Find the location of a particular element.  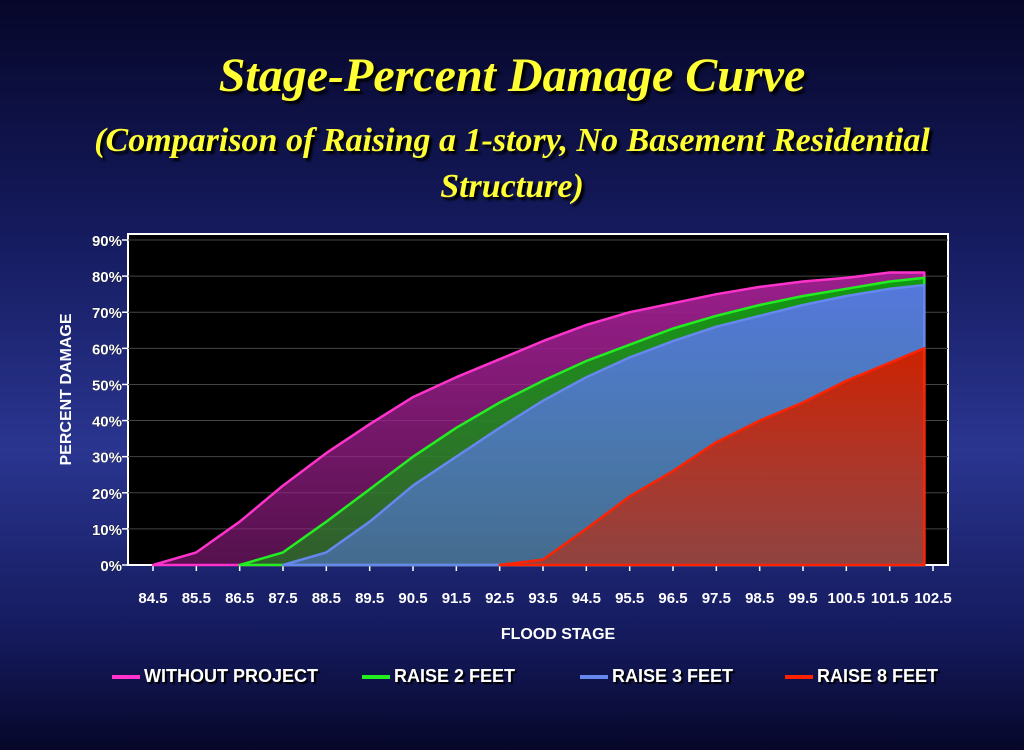

x-tick-label: 97.5 is located at coordinates (716, 598).